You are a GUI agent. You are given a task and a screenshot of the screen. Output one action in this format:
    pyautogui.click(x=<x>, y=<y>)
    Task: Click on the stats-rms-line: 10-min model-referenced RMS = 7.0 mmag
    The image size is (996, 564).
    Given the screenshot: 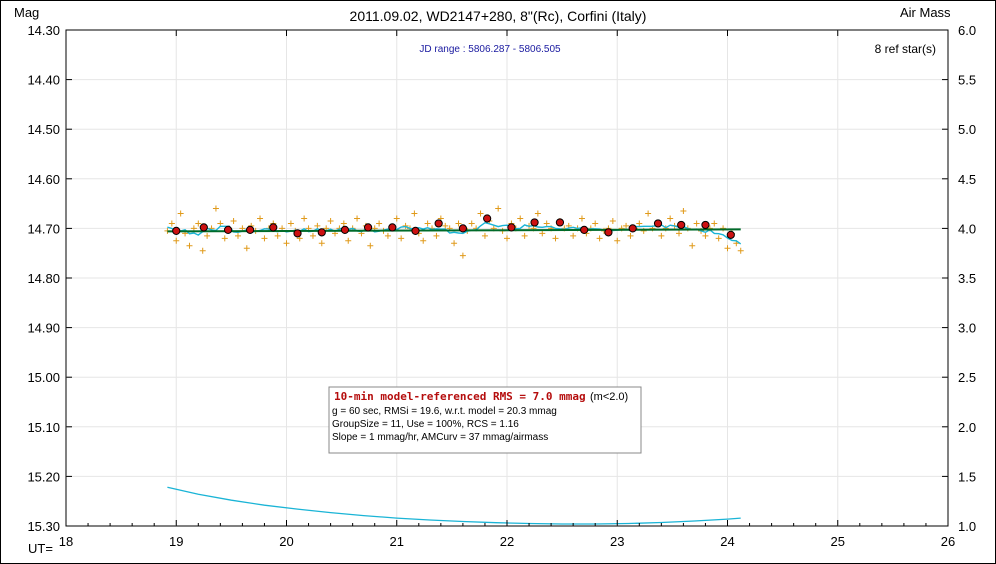 What is the action you would take?
    pyautogui.click(x=460, y=396)
    